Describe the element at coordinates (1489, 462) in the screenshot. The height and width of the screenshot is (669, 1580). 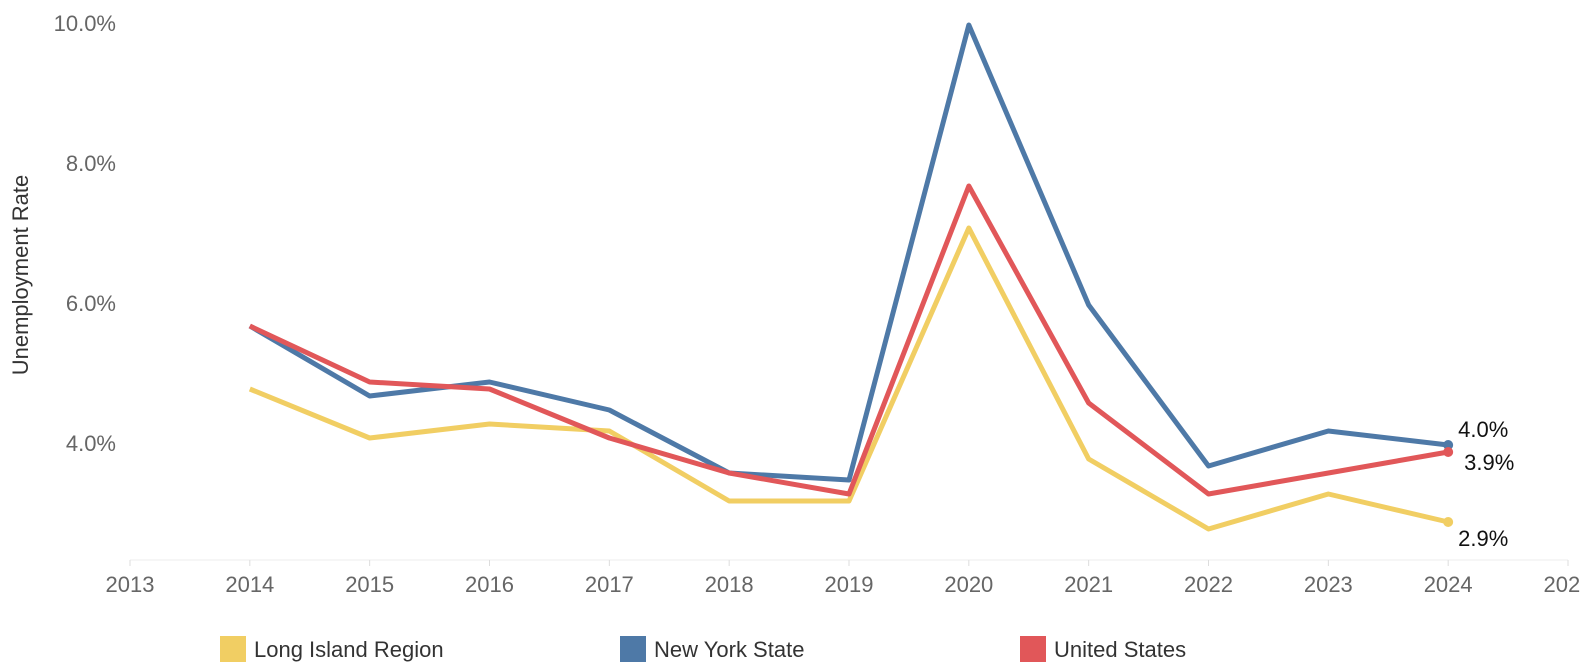
I see `end-label: 3.9%` at that location.